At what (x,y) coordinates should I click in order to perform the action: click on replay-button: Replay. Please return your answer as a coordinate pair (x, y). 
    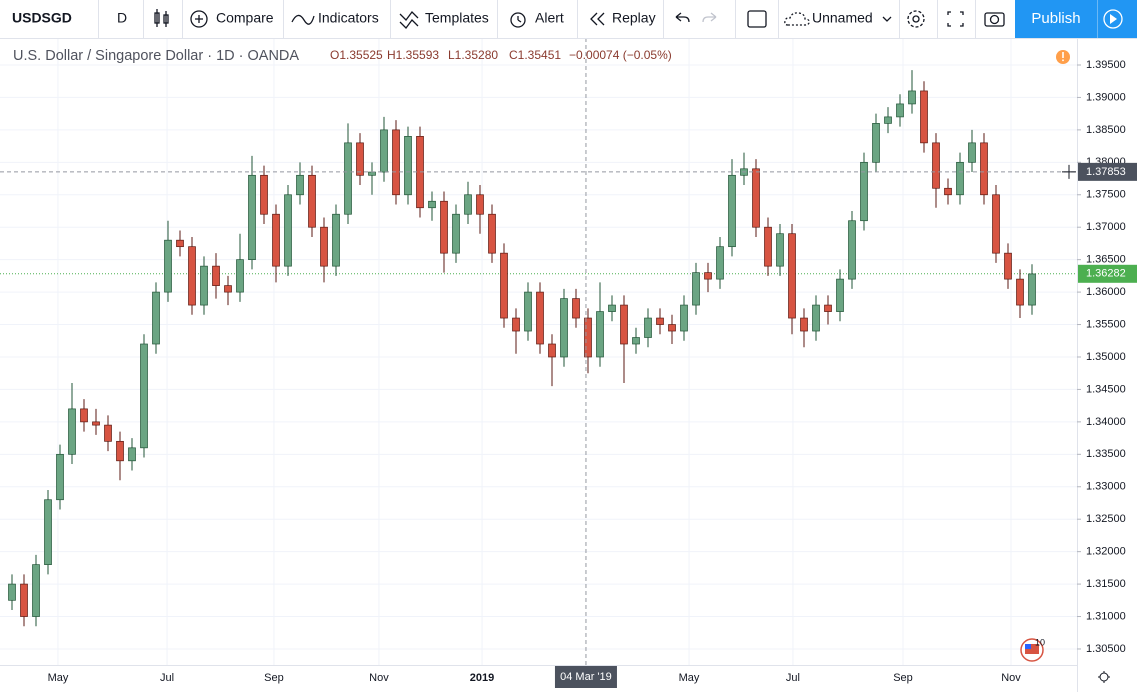
    Looking at the image, I should click on (634, 18).